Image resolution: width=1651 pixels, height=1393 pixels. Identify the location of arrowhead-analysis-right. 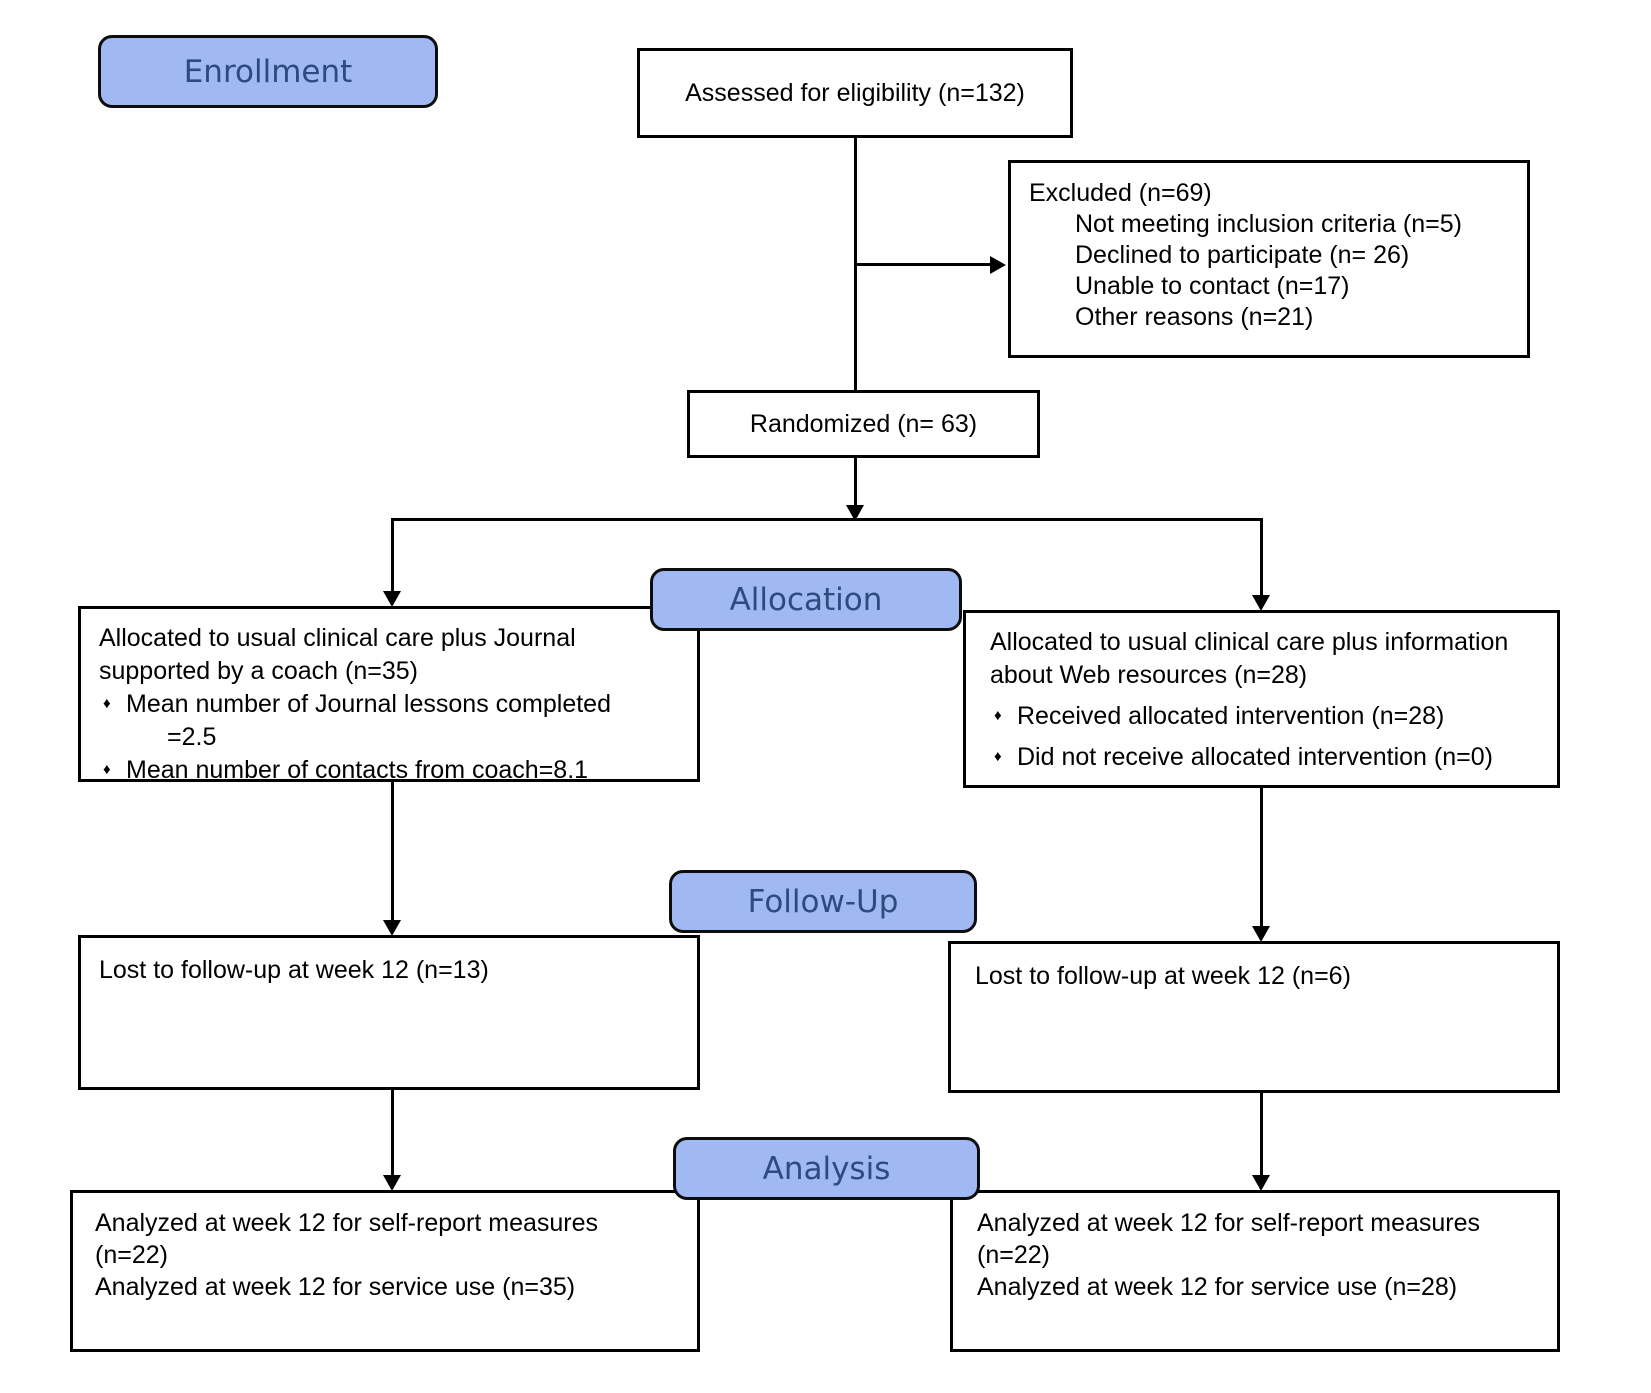
(1261, 1183).